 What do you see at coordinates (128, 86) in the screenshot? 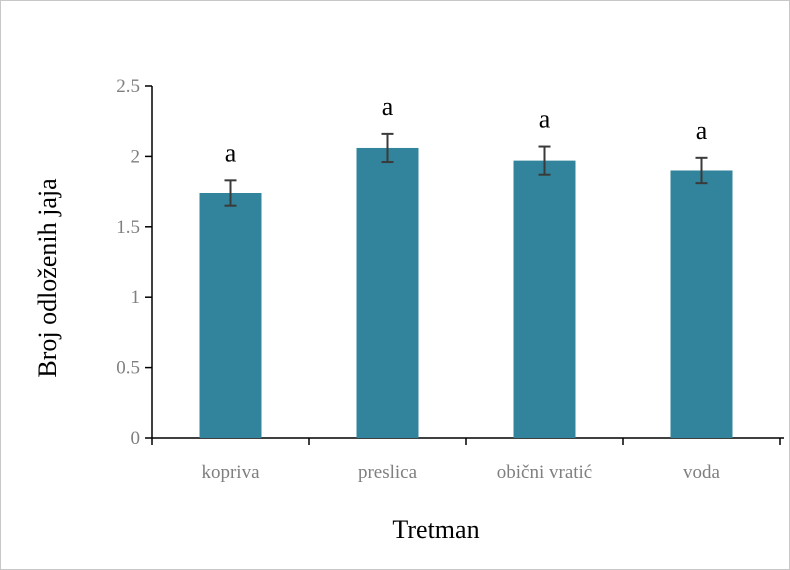
I see `y-tick-label: 2.5` at bounding box center [128, 86].